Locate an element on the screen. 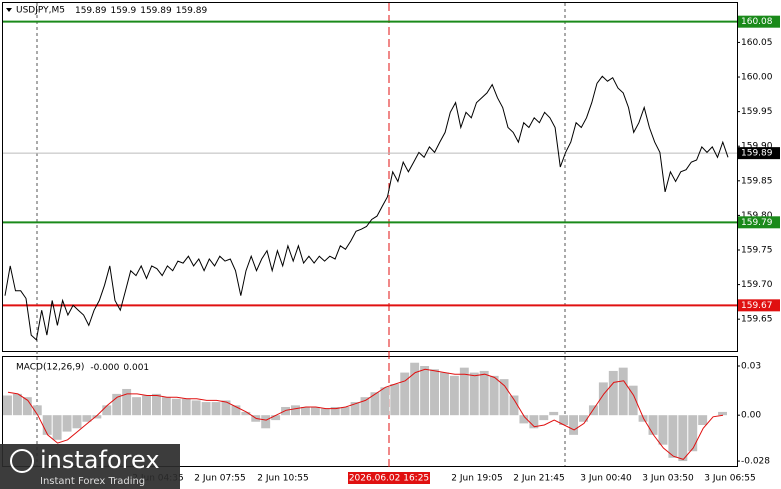 The width and height of the screenshot is (781, 489). logo-name: instaforex is located at coordinates (100, 460).